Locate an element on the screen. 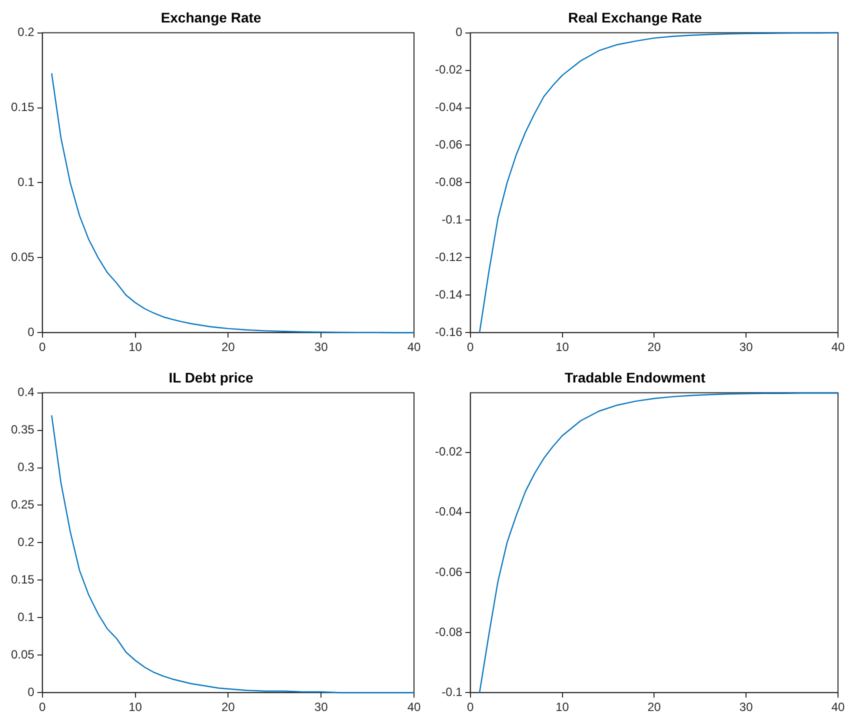  chart-title: IL Debt price is located at coordinates (211, 377).